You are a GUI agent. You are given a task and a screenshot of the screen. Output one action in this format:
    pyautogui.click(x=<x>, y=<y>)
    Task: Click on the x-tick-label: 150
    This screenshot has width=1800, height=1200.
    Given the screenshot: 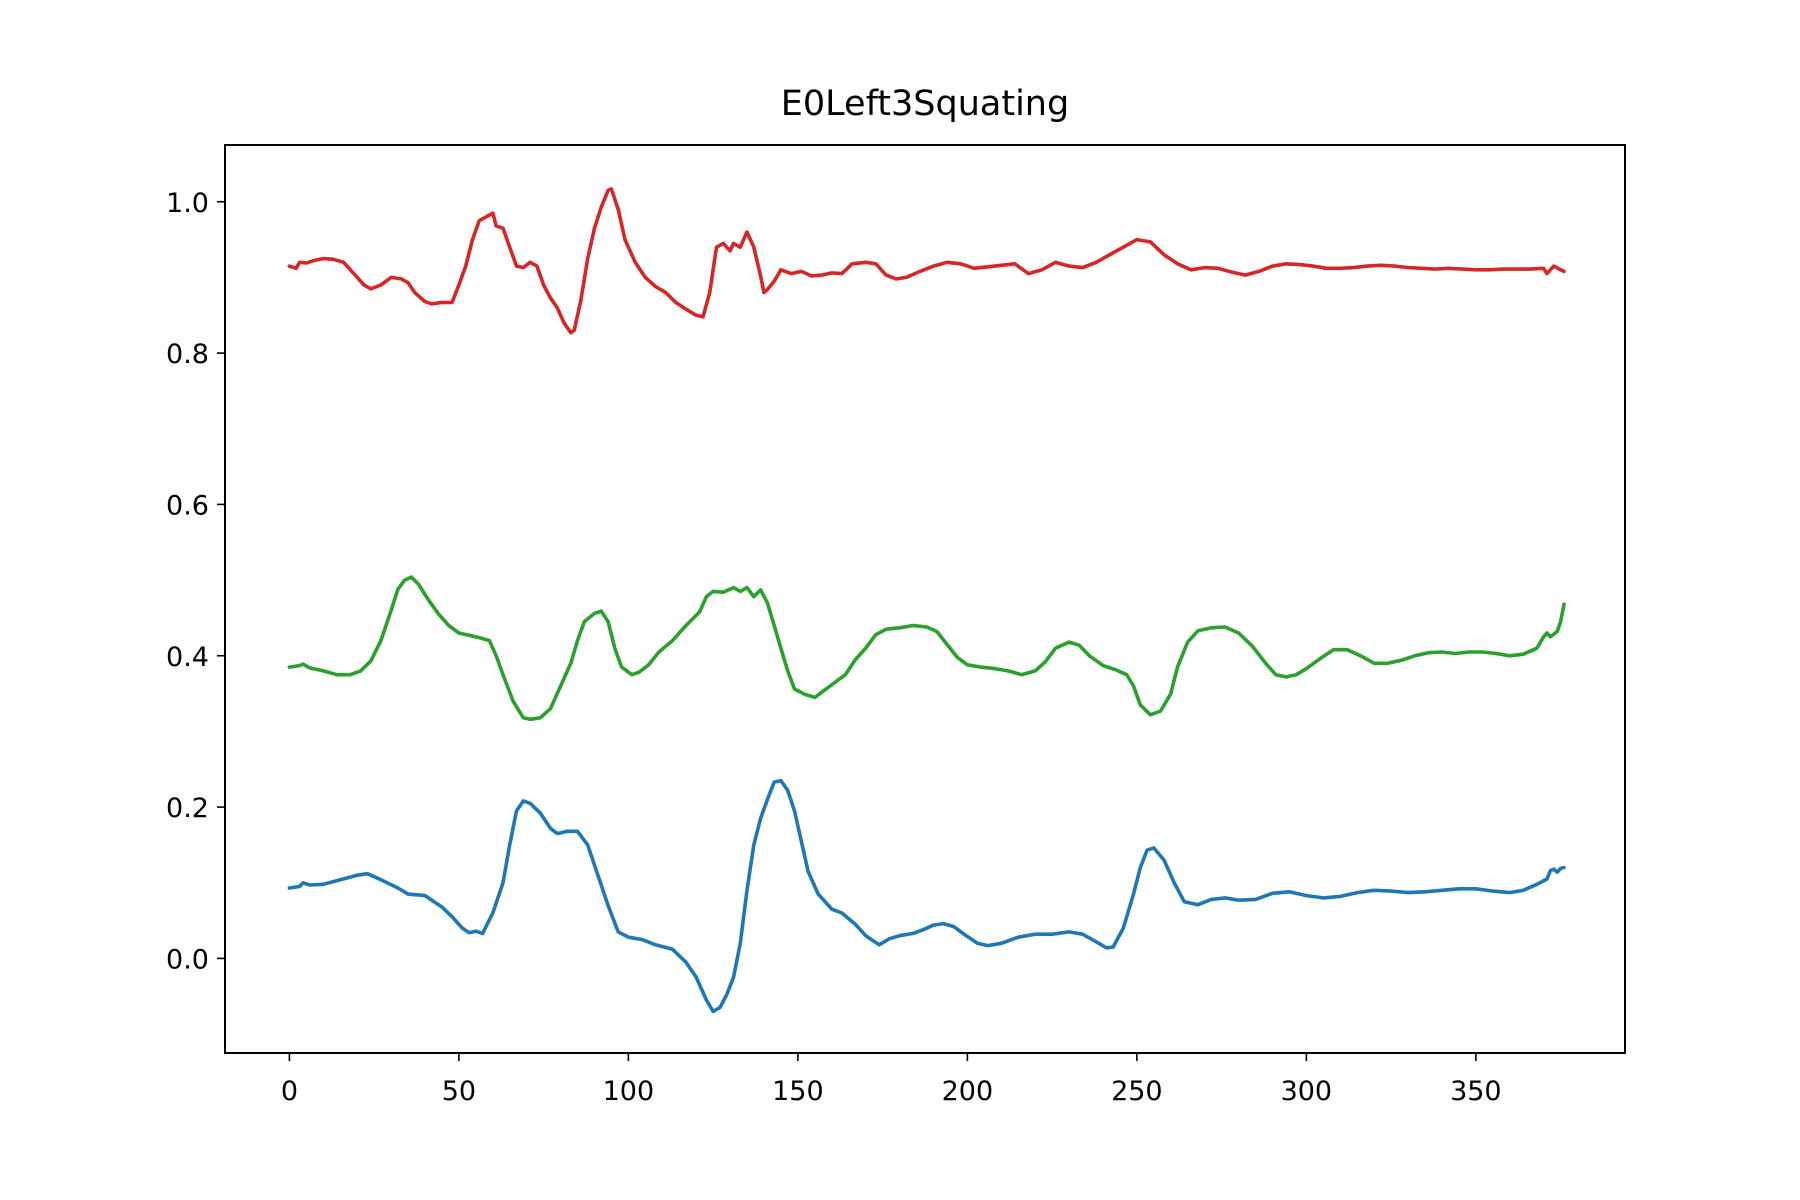 What is the action you would take?
    pyautogui.click(x=798, y=1091)
    